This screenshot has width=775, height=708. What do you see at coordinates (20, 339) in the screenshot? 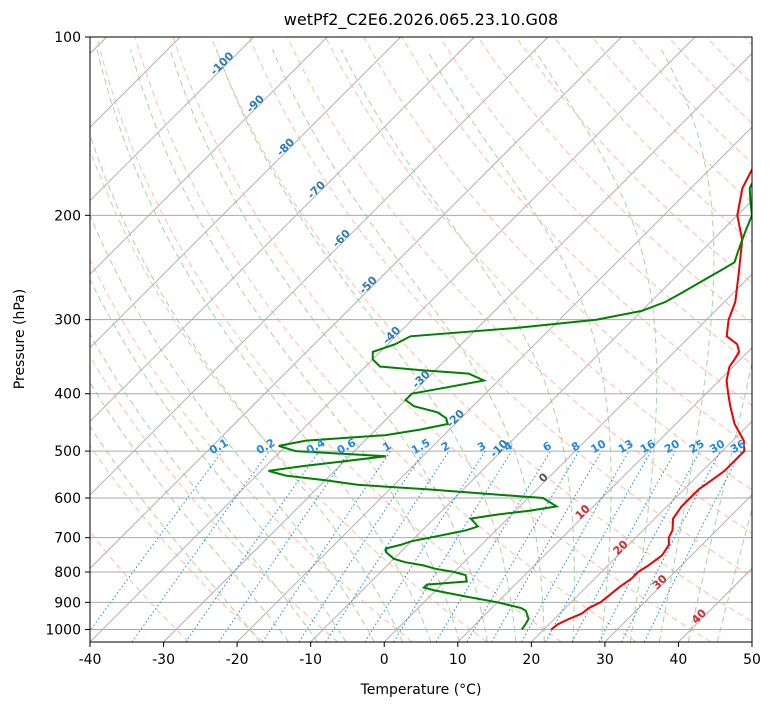
I see `y-axis-label: Pressure (hPa)` at bounding box center [20, 339].